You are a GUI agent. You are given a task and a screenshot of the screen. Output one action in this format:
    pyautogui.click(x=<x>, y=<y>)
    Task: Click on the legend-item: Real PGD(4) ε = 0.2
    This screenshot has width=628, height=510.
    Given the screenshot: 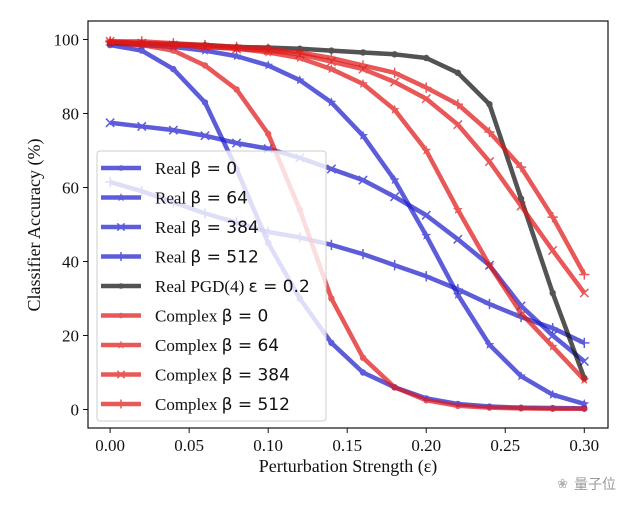 What is the action you would take?
    pyautogui.click(x=205, y=287)
    